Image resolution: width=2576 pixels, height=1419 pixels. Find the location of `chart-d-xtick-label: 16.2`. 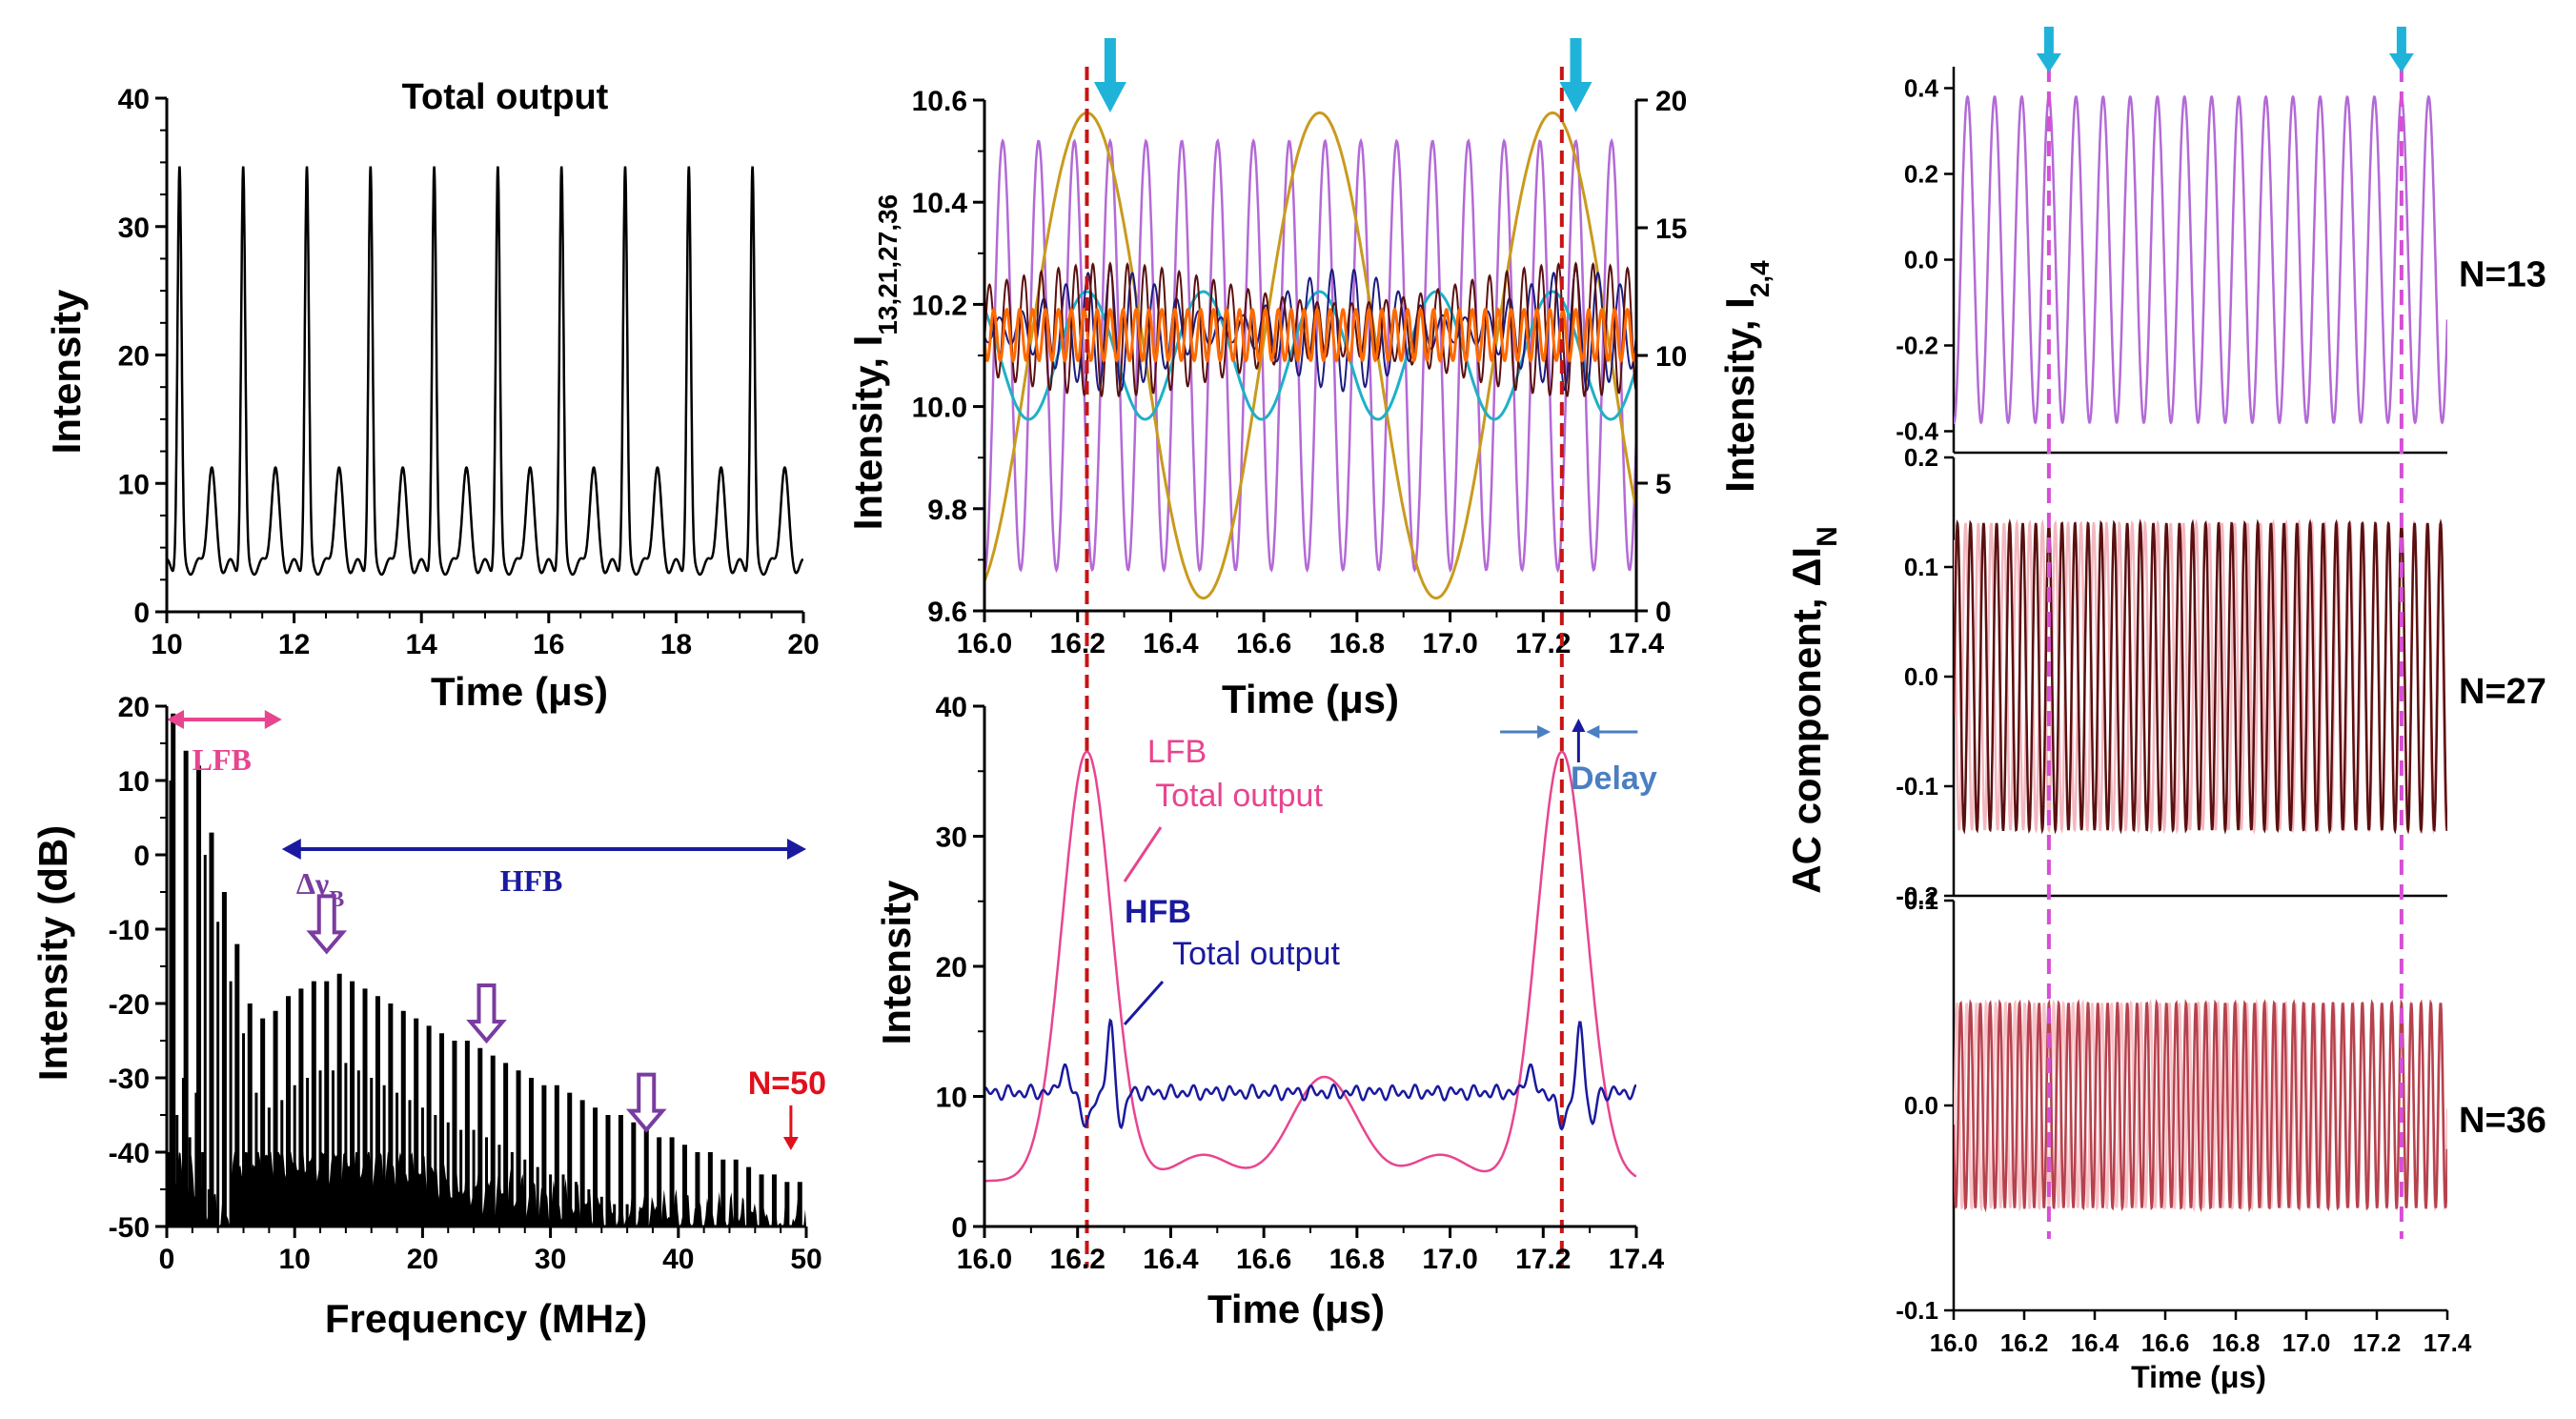

chart-d-xtick-label: 16.2 is located at coordinates (1077, 1259).